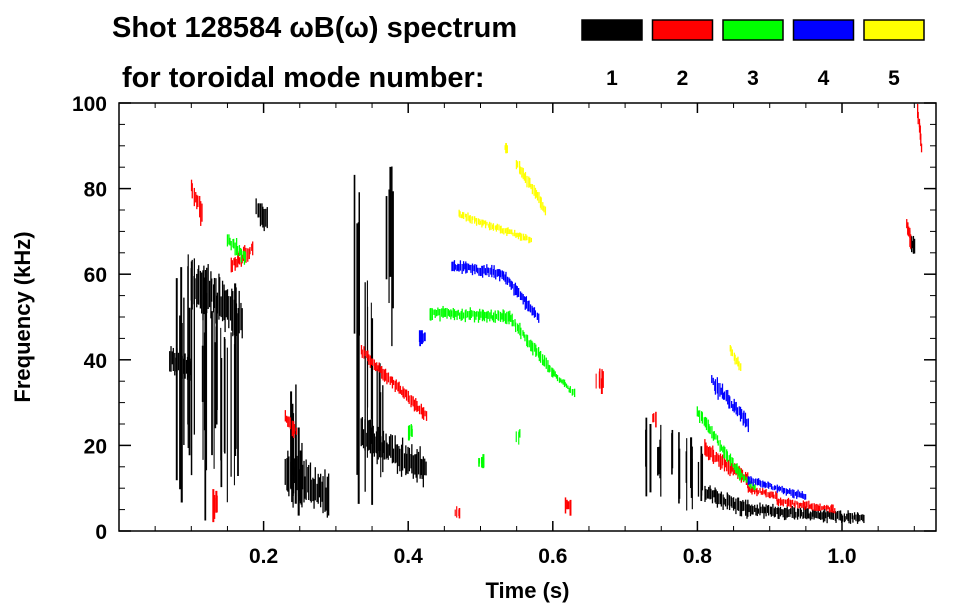 The width and height of the screenshot is (963, 615). What do you see at coordinates (101, 532) in the screenshot?
I see `y-tick-label: 0` at bounding box center [101, 532].